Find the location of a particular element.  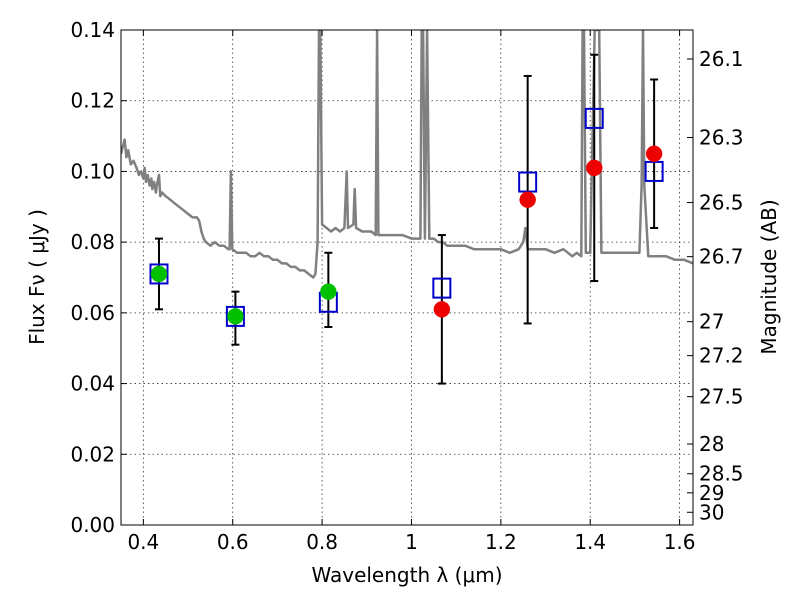

x-tick-label: 0.8 is located at coordinates (322, 542).